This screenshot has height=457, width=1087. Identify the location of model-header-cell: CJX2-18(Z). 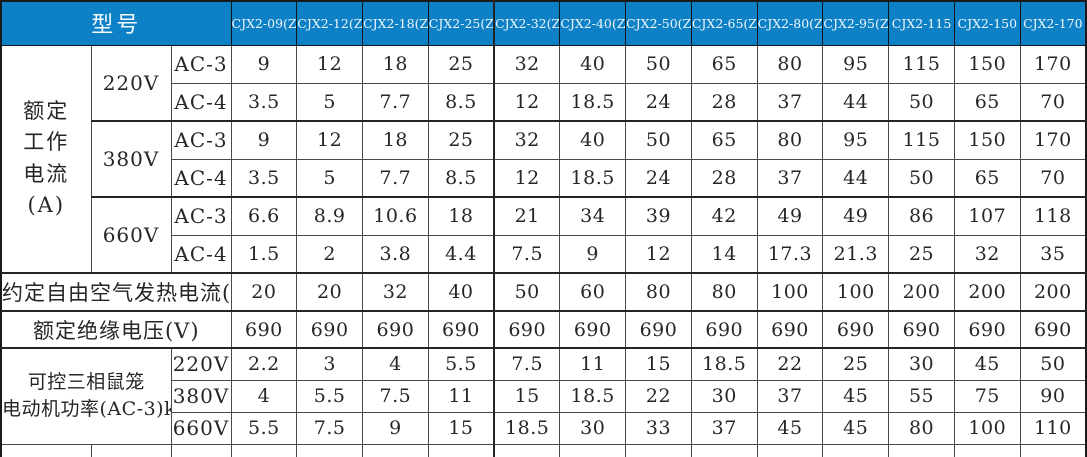
(395, 23).